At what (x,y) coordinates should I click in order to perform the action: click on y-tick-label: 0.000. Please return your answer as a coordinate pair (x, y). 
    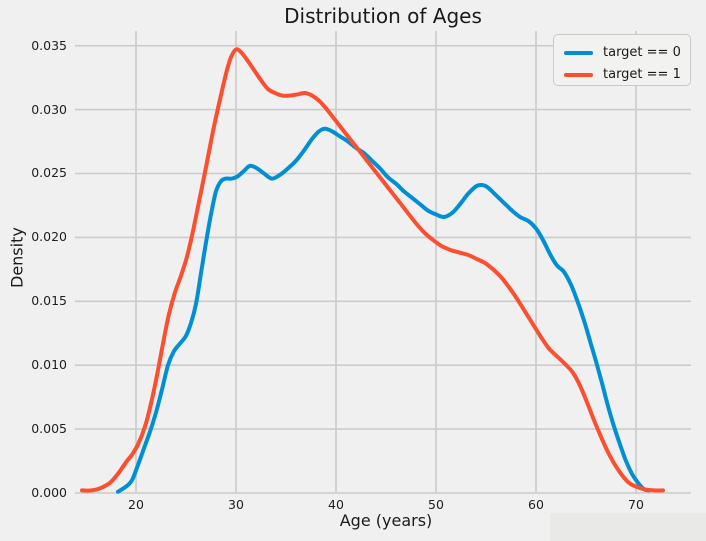
    Looking at the image, I should click on (49, 492).